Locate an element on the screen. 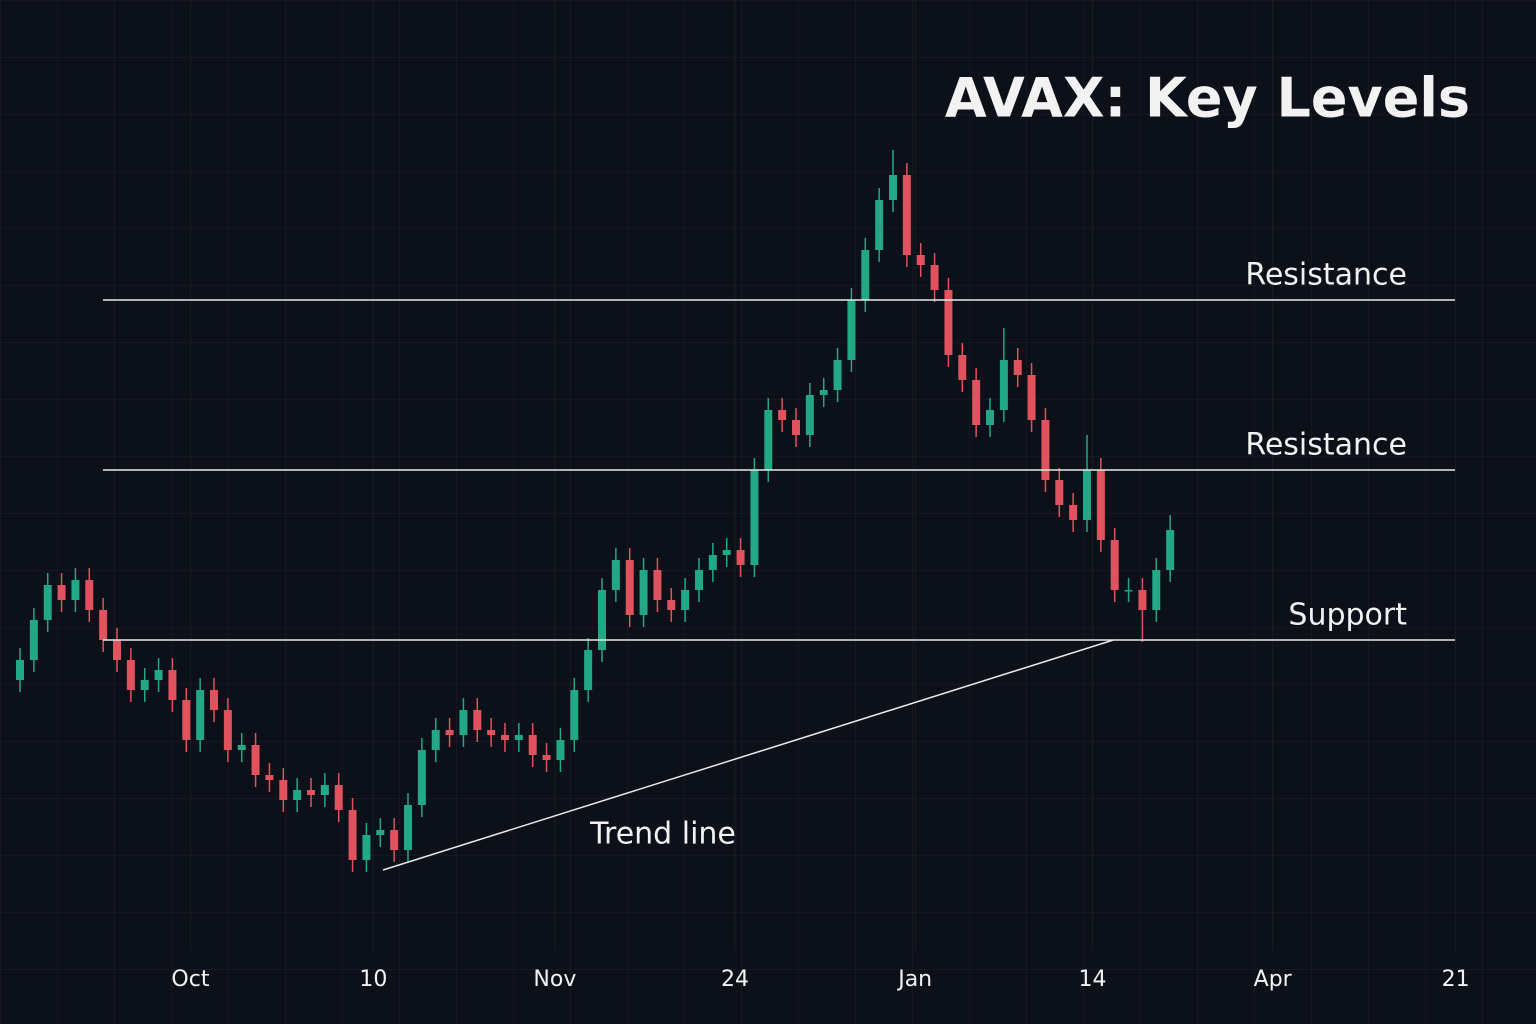 The height and width of the screenshot is (1024, 1536). chart-title: AVAX: Key Levels is located at coordinates (1207, 98).